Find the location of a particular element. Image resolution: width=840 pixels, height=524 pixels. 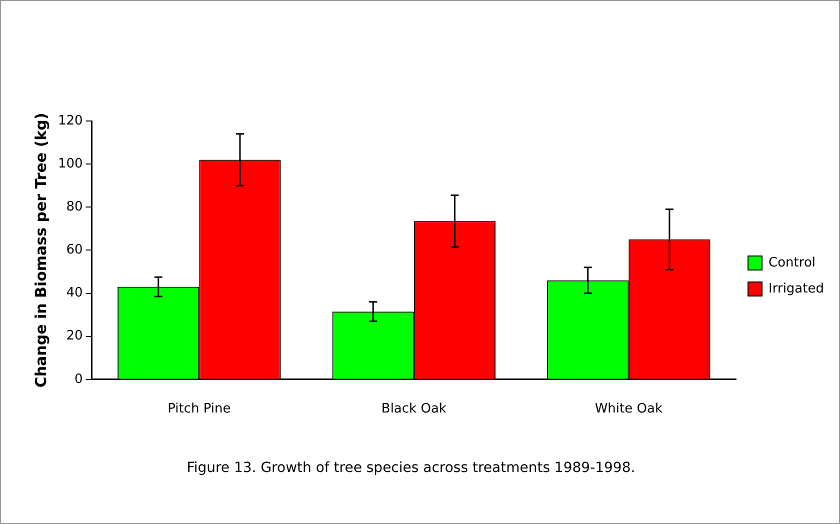

text: Figure 13. Growth of tree species across treatments 1989-1998. is located at coordinates (411, 468).